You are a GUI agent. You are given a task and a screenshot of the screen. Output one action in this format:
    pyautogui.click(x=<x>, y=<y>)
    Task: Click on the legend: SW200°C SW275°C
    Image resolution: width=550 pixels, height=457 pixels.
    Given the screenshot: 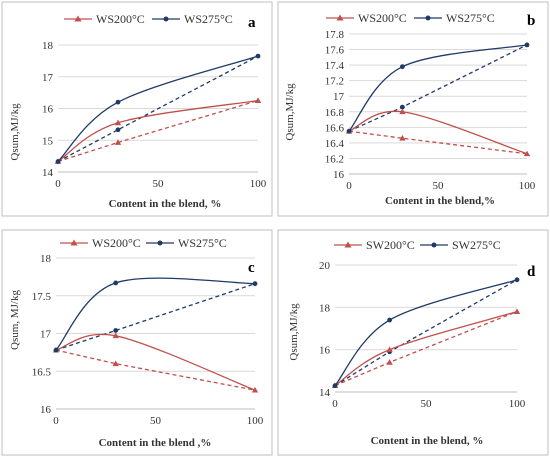 What is the action you would take?
    pyautogui.click(x=417, y=245)
    